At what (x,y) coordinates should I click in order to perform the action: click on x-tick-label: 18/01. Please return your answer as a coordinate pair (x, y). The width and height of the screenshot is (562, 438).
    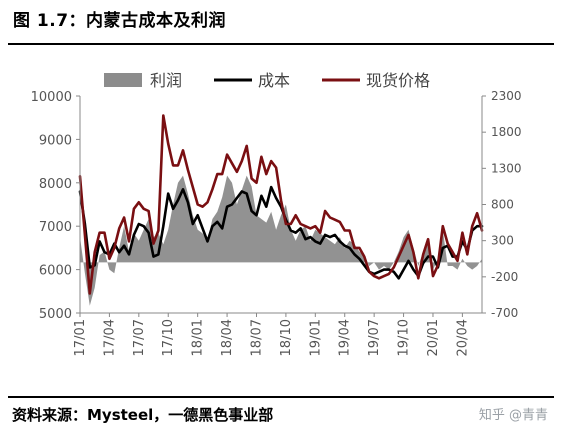
    Looking at the image, I should click on (198, 337).